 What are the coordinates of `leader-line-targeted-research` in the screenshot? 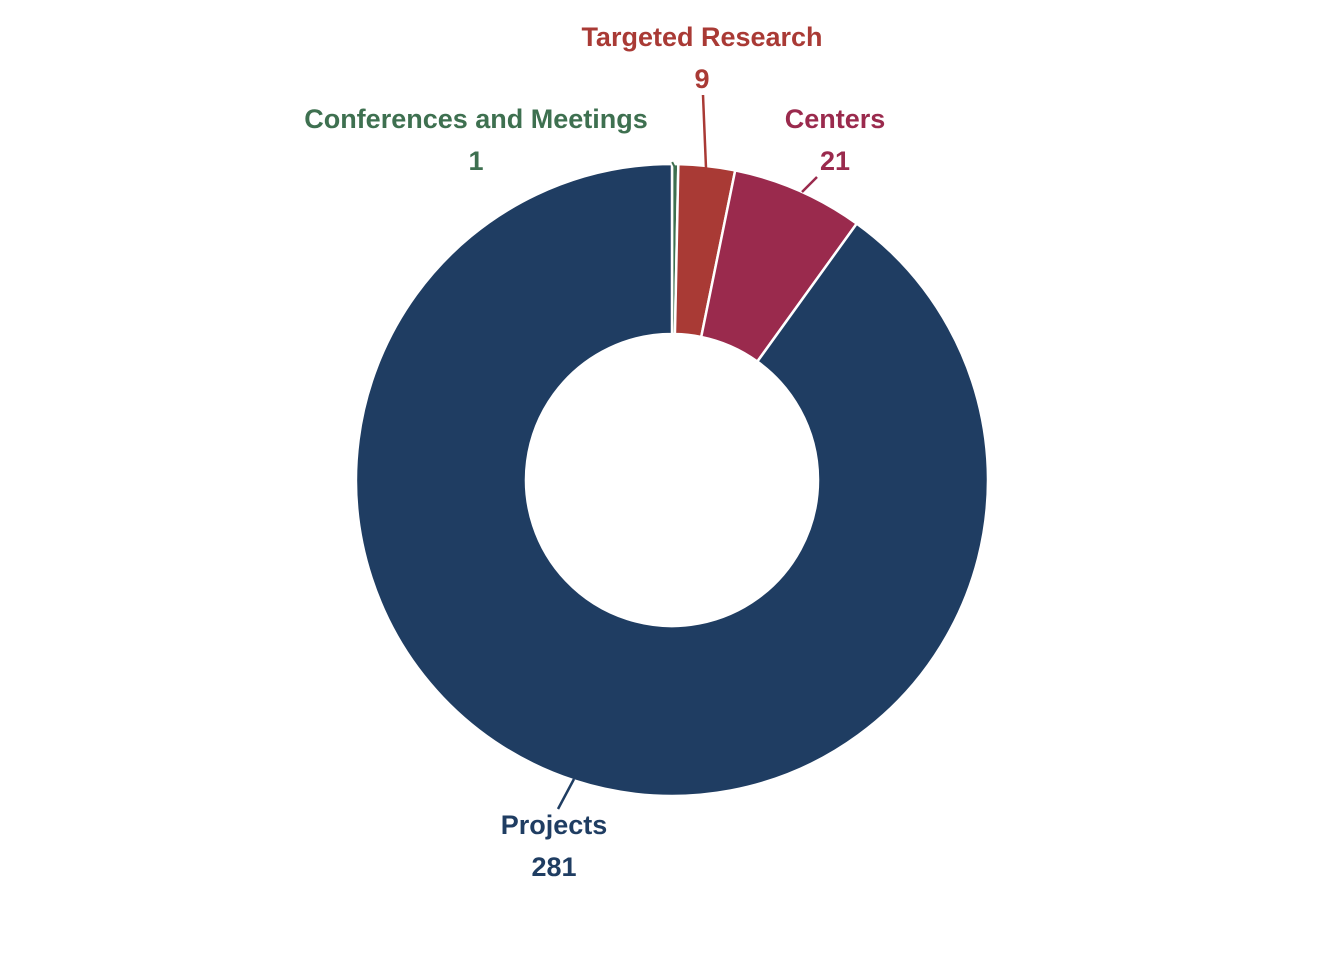 It's located at (704, 131).